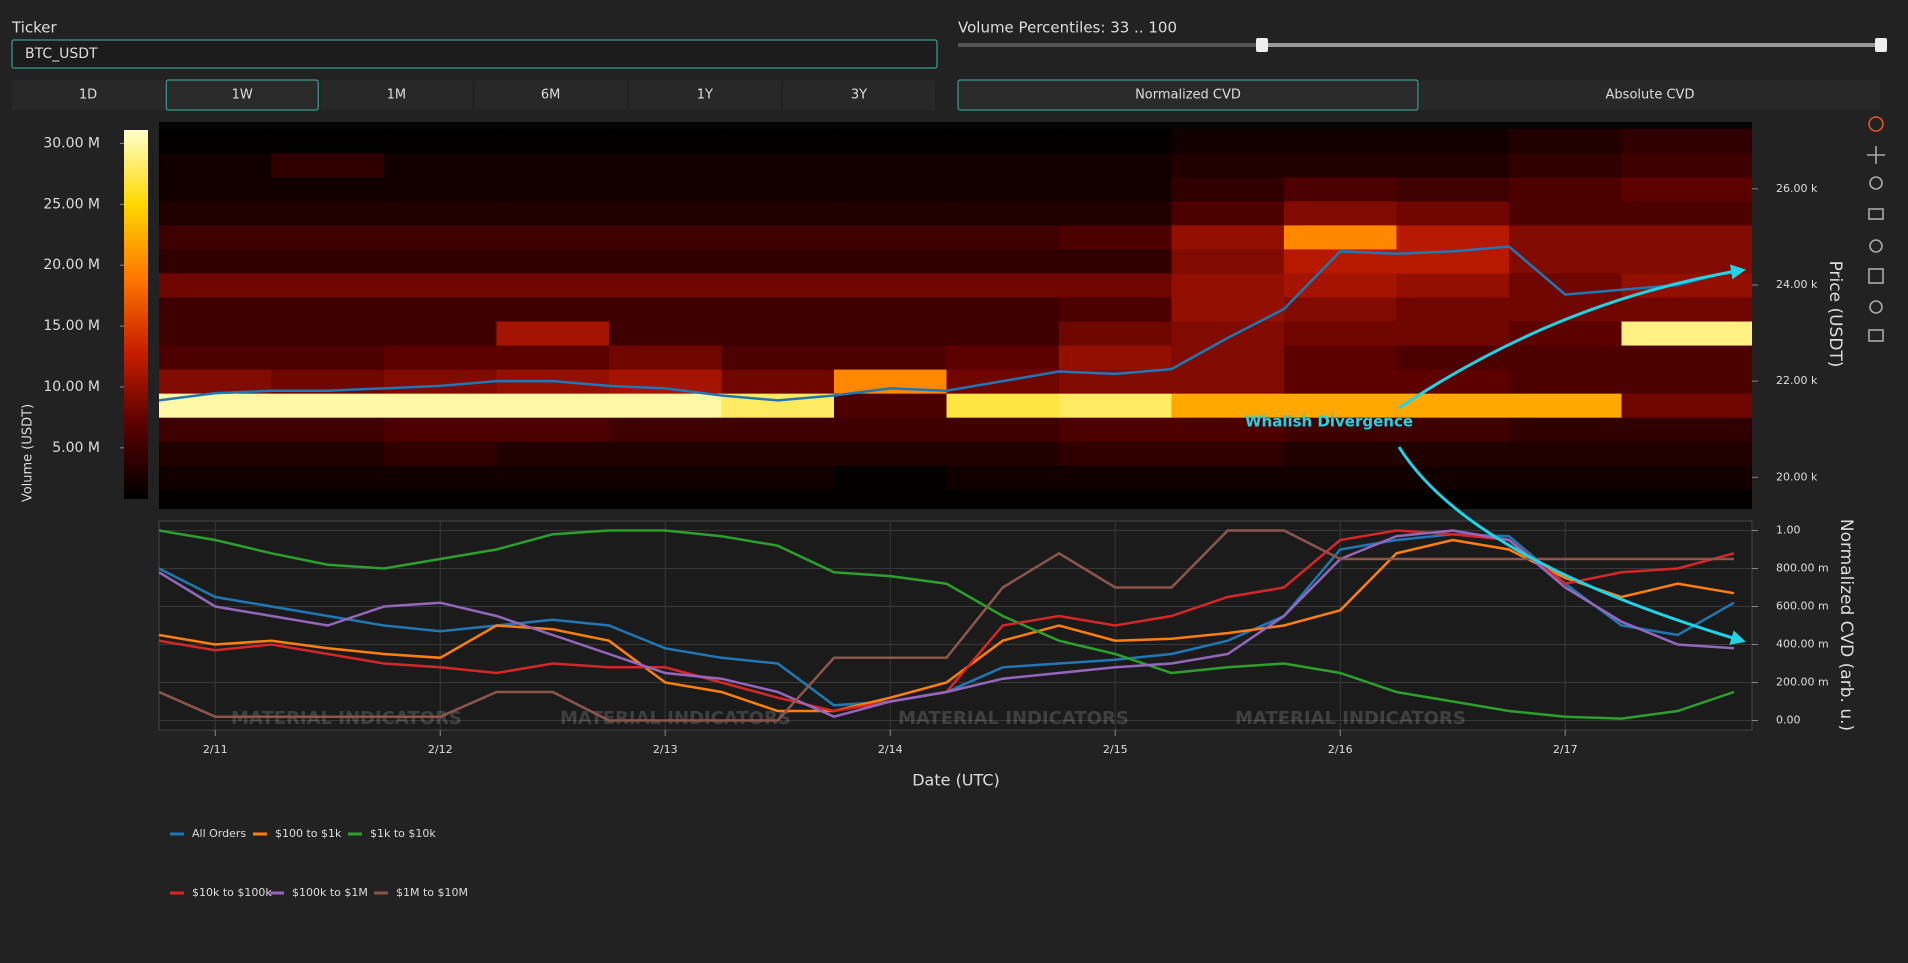 The width and height of the screenshot is (1908, 963). Describe the element at coordinates (330, 892) in the screenshot. I see `legend-label: $100k to $1M` at that location.